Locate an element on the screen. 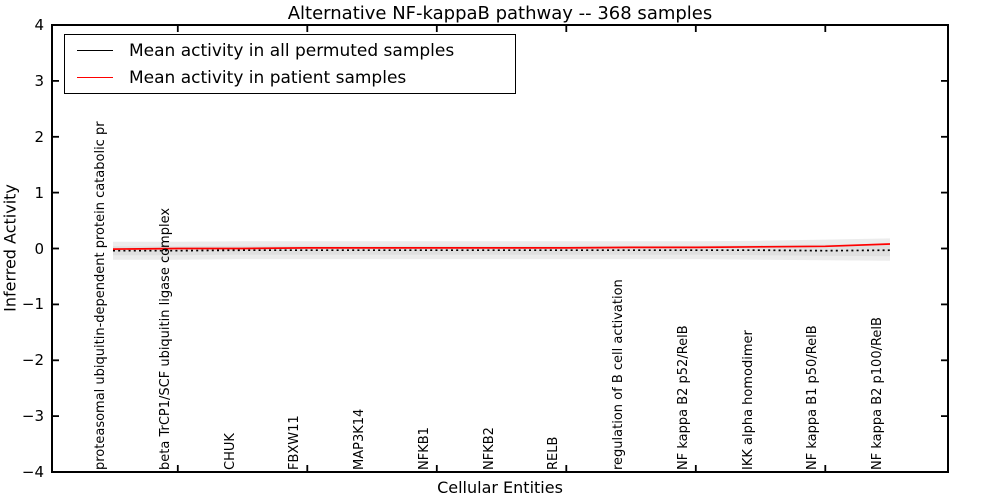 Image resolution: width=1000 pixels, height=500 pixels. x-tick-label: NF kappa B1 p50/RelB is located at coordinates (813, 397).